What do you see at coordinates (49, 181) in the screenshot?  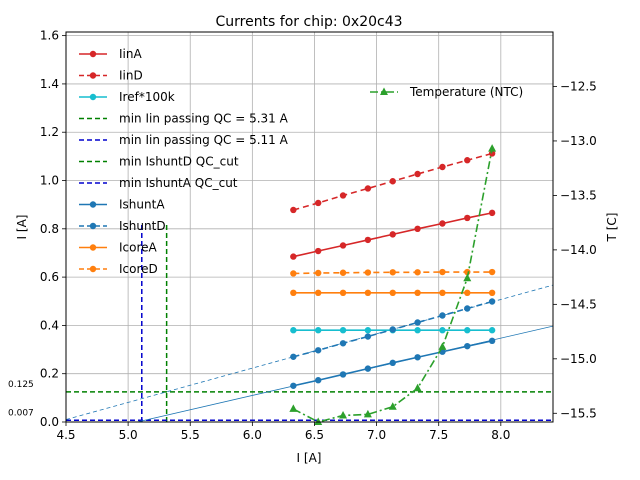 I see `y-tick-label: 1.0` at bounding box center [49, 181].